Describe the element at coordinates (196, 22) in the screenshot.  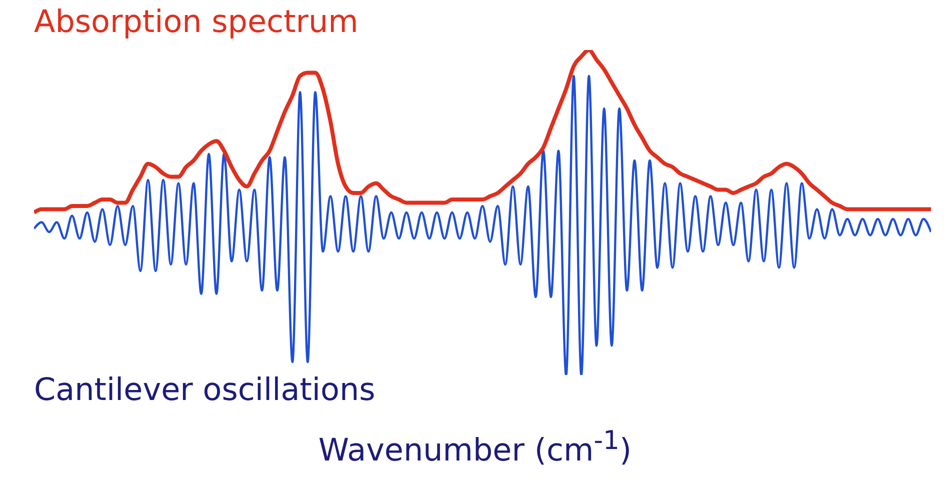
I see `series-label: Absorption spectrum` at that location.